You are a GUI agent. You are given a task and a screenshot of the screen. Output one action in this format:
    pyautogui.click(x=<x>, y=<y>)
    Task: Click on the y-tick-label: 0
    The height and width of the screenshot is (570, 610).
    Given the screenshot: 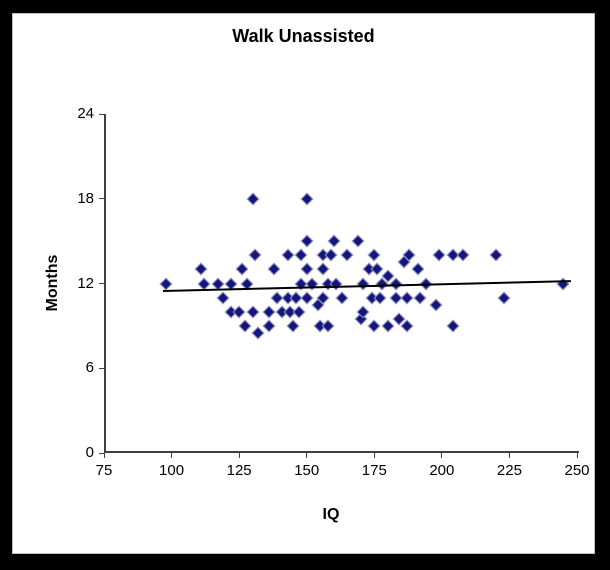 What is the action you would take?
    pyautogui.click(x=89, y=452)
    